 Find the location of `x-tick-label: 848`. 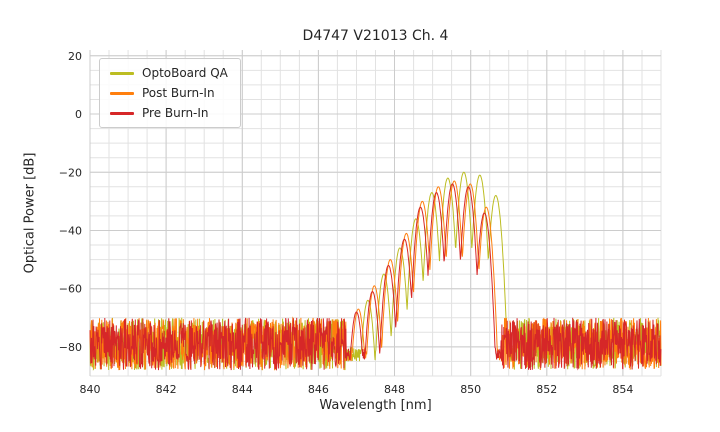

x-tick-label: 848 is located at coordinates (394, 389).